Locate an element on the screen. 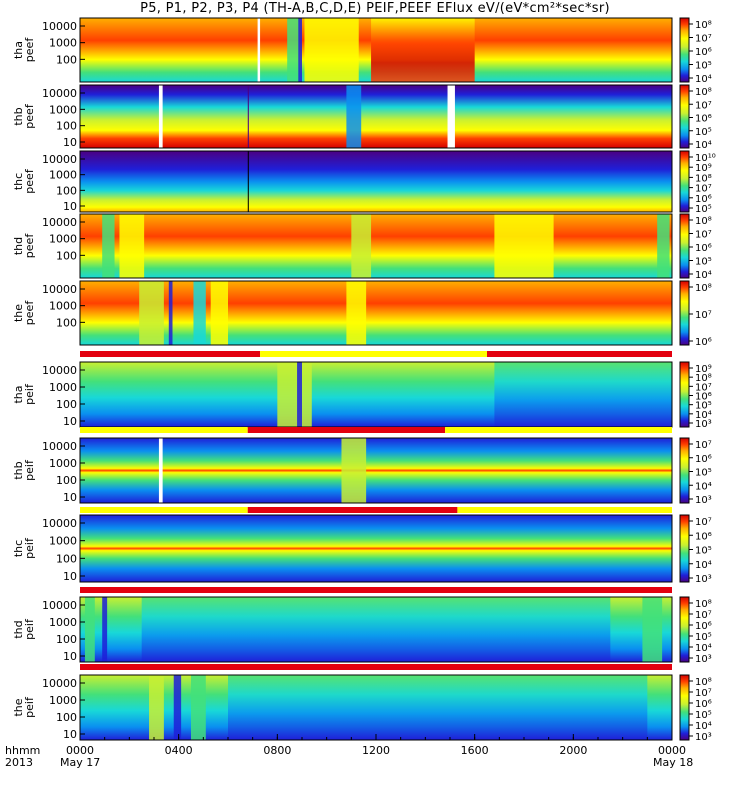  colorbar-label: 10¹⁰ is located at coordinates (705, 158).